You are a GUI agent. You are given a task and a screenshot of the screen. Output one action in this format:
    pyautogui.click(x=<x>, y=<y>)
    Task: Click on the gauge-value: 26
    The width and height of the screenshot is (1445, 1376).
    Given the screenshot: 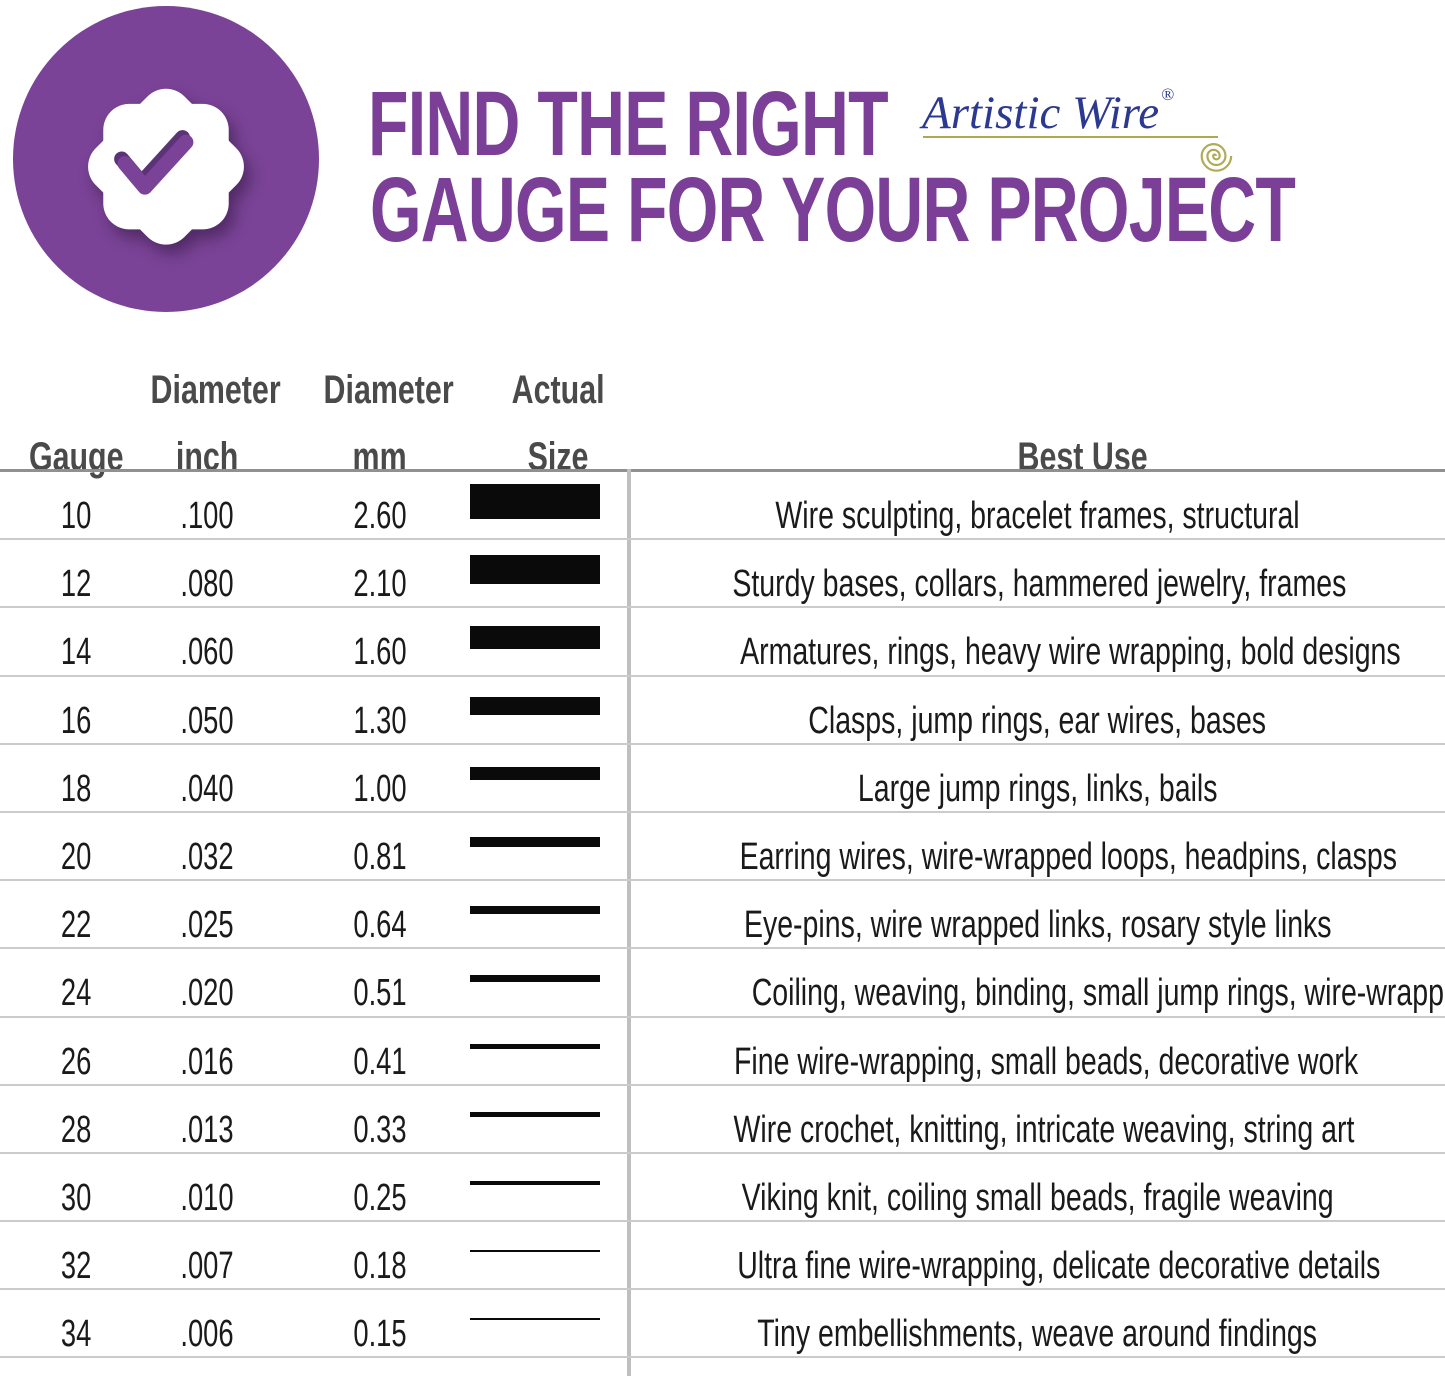 What is the action you would take?
    pyautogui.click(x=76, y=1061)
    